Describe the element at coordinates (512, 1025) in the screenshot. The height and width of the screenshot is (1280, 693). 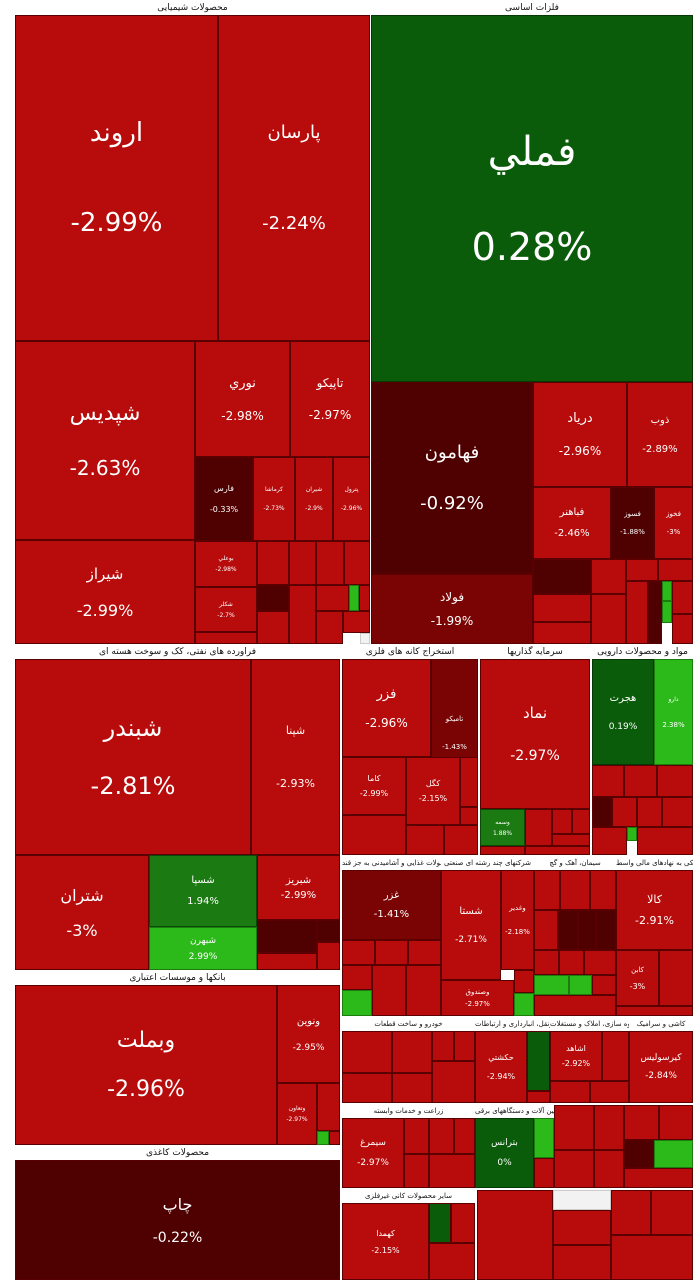
I see `sector-header-transport: حمل ونقل، انبارداری و ارتباطات` at that location.